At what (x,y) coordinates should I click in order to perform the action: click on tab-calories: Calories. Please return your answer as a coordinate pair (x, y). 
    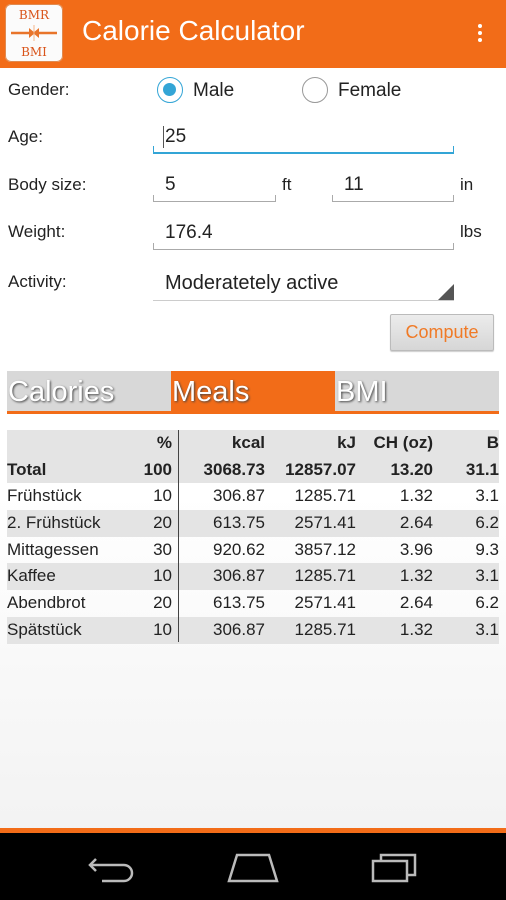
    Looking at the image, I should click on (61, 392).